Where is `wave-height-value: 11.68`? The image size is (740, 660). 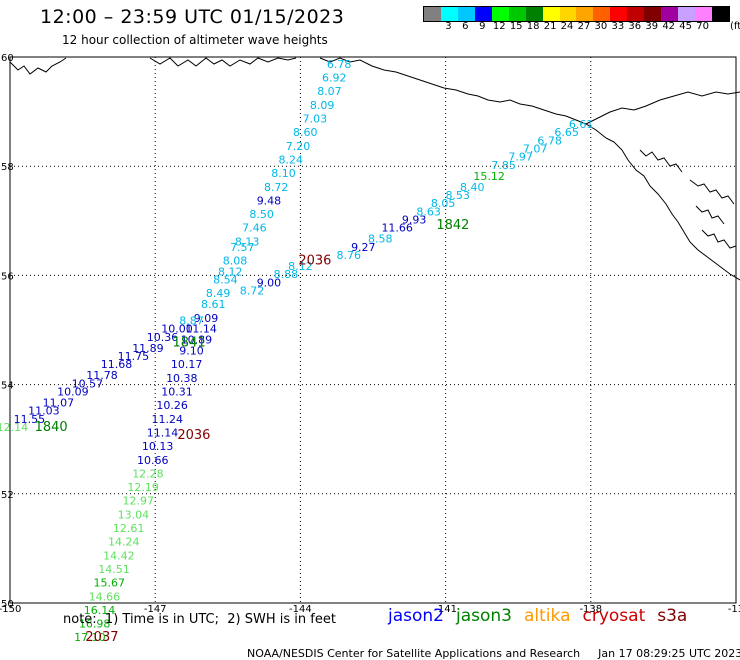
wave-height-value: 11.68 is located at coordinates (117, 364).